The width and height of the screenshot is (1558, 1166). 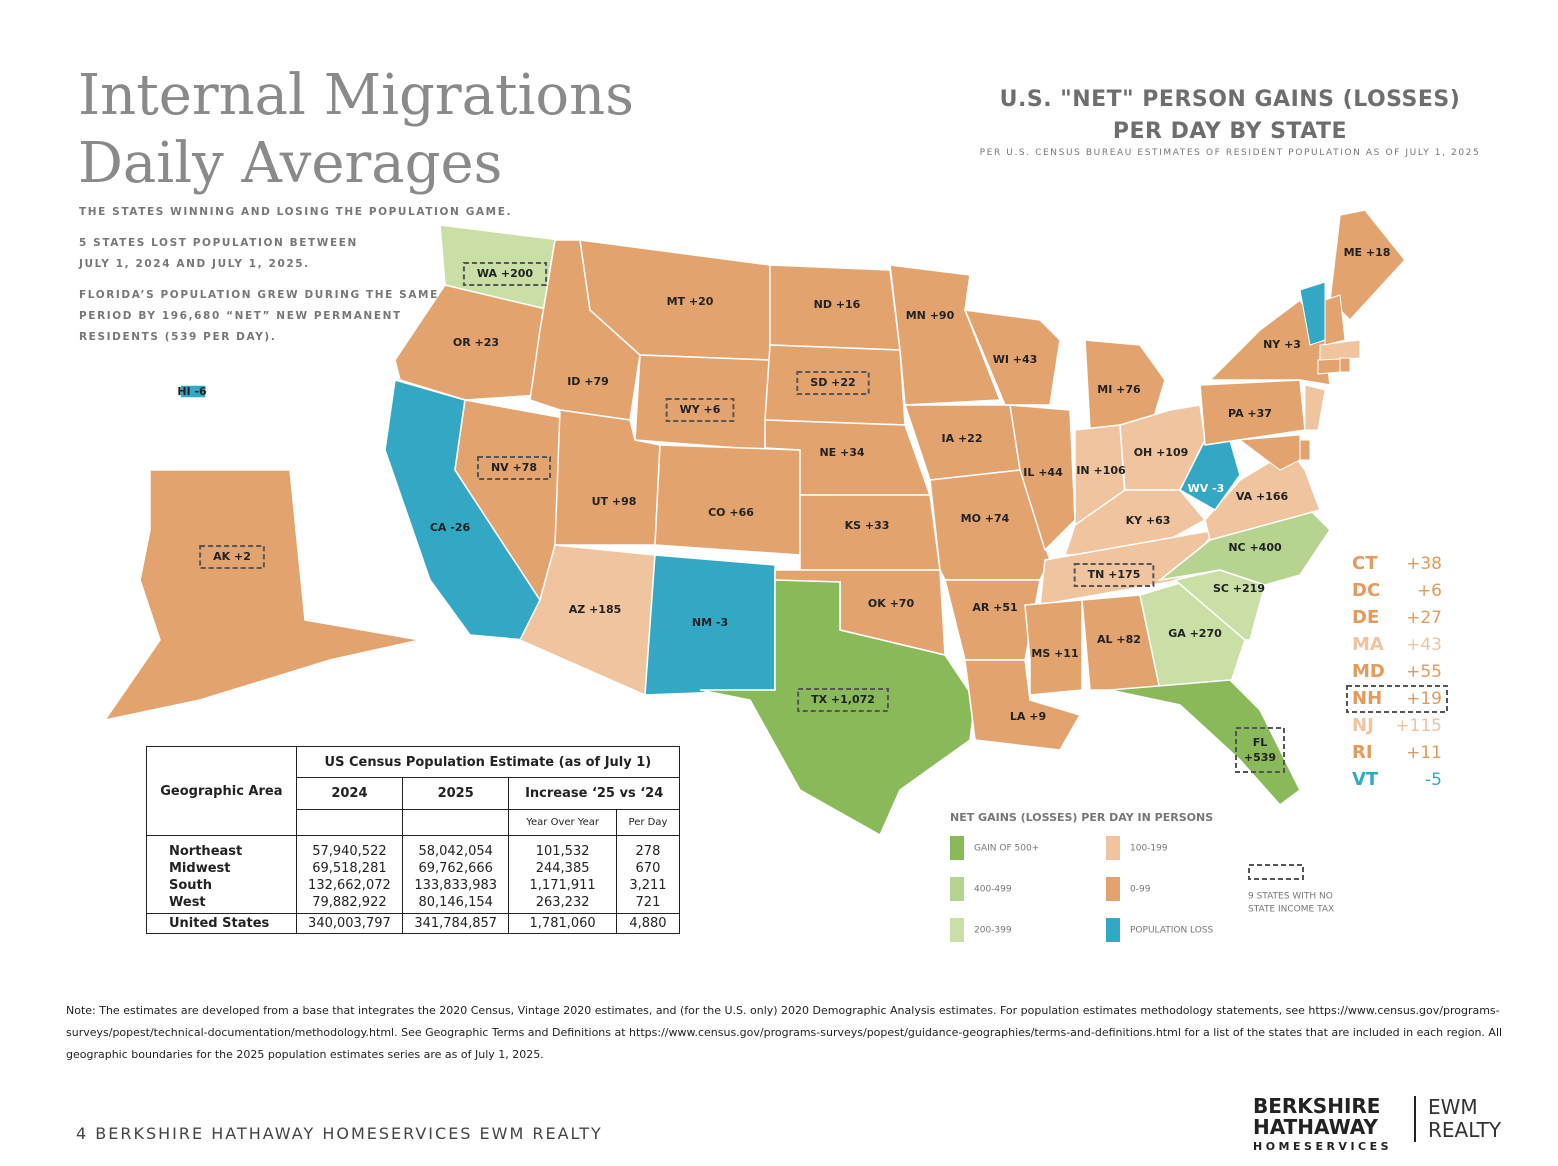 I want to click on state-label: OR +23, so click(x=476, y=342).